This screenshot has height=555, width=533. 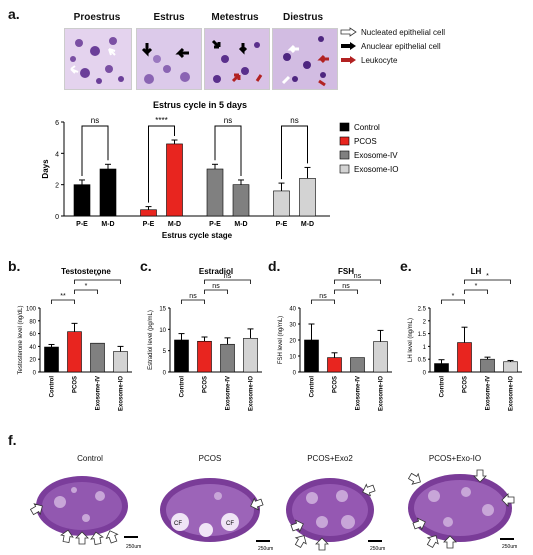 What do you see at coordinates (216, 515) in the screenshot?
I see `histology-pcos: CF CF 250um` at bounding box center [216, 515].